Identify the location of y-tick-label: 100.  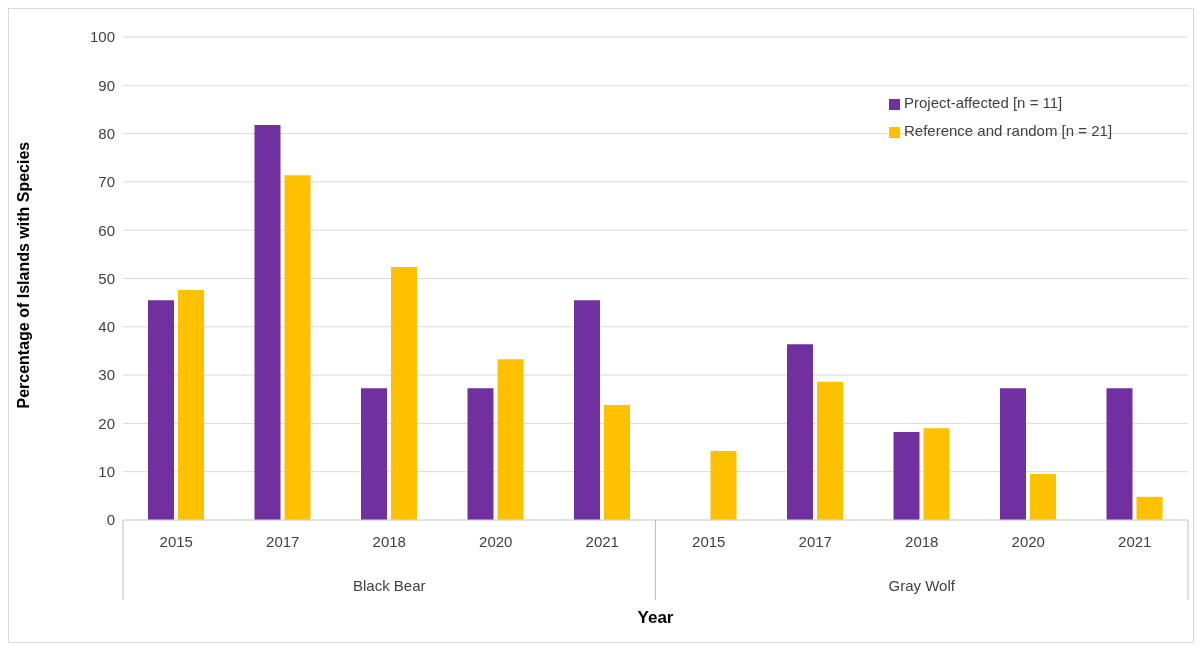
(102, 37).